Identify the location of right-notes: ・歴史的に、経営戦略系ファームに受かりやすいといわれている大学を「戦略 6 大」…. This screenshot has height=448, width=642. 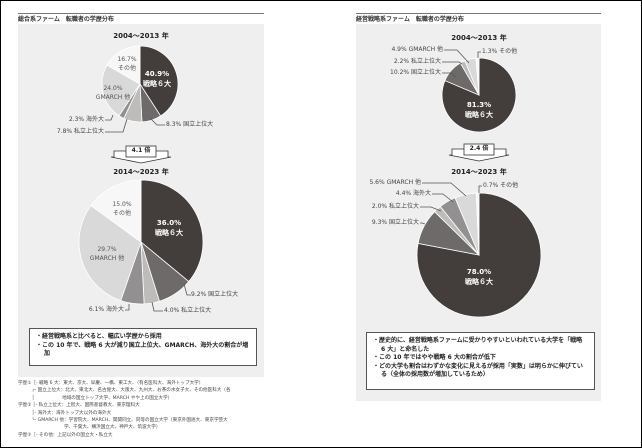
(480, 361).